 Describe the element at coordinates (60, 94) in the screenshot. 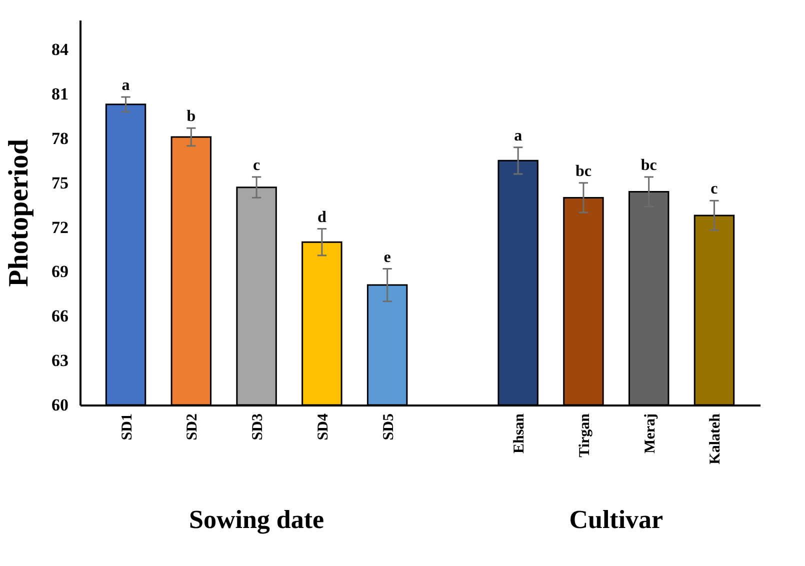

I see `y-tick-label: 81` at that location.